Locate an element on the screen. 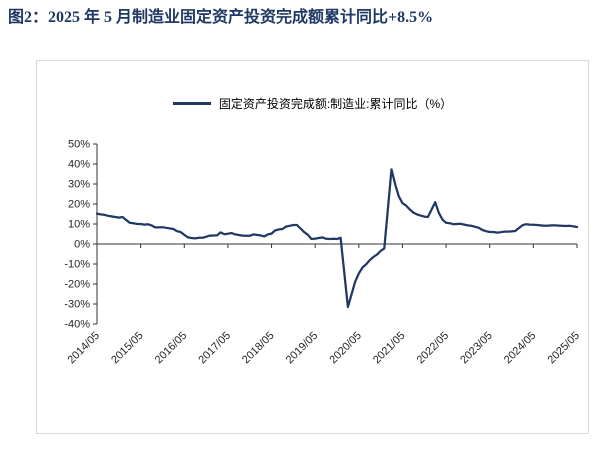 Image resolution: width=611 pixels, height=449 pixels. svg-text: -20% is located at coordinates (77, 285).